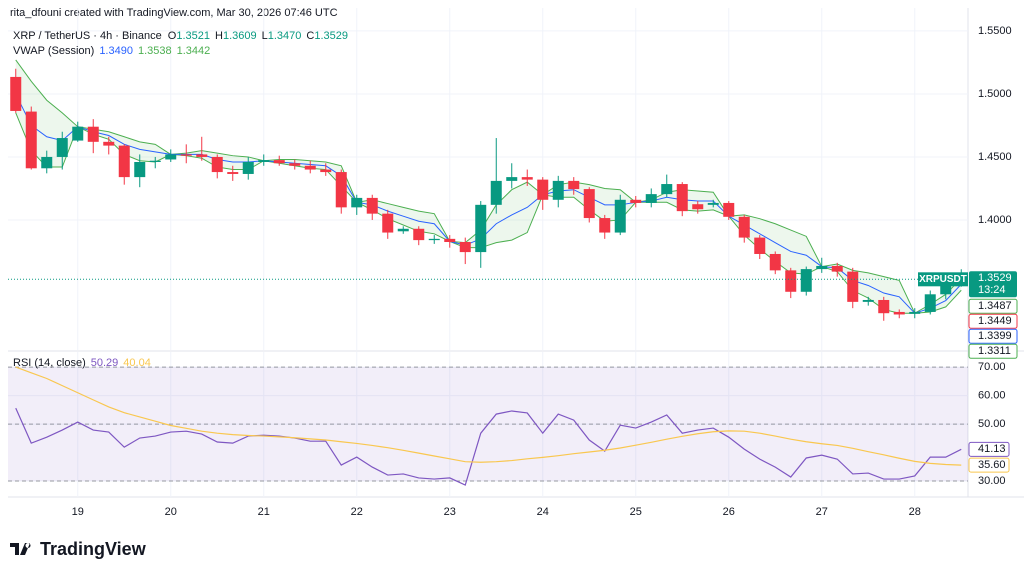  What do you see at coordinates (992, 481) in the screenshot?
I see `y-tick-label: 30.00` at bounding box center [992, 481].